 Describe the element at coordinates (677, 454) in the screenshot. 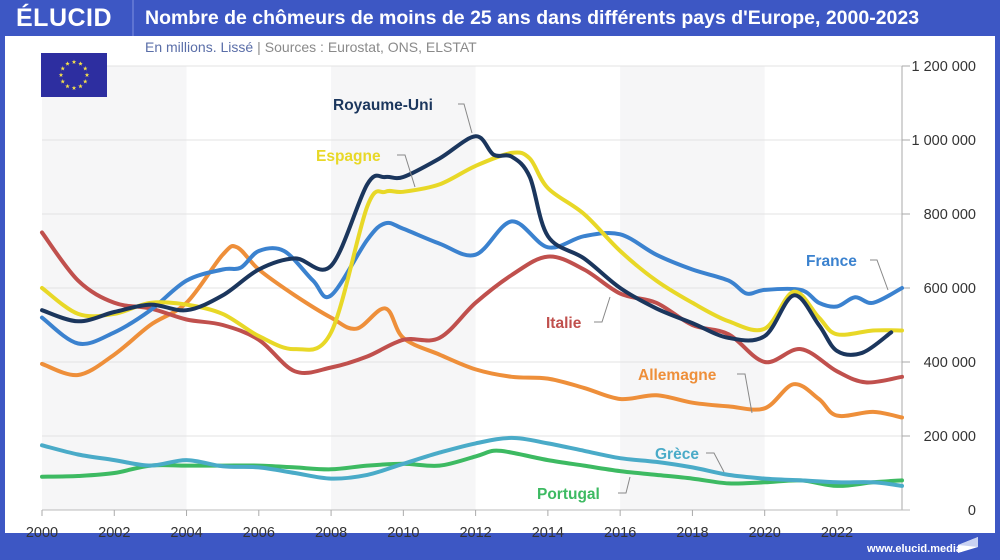

I see `series-label-grce: Grèce` at that location.